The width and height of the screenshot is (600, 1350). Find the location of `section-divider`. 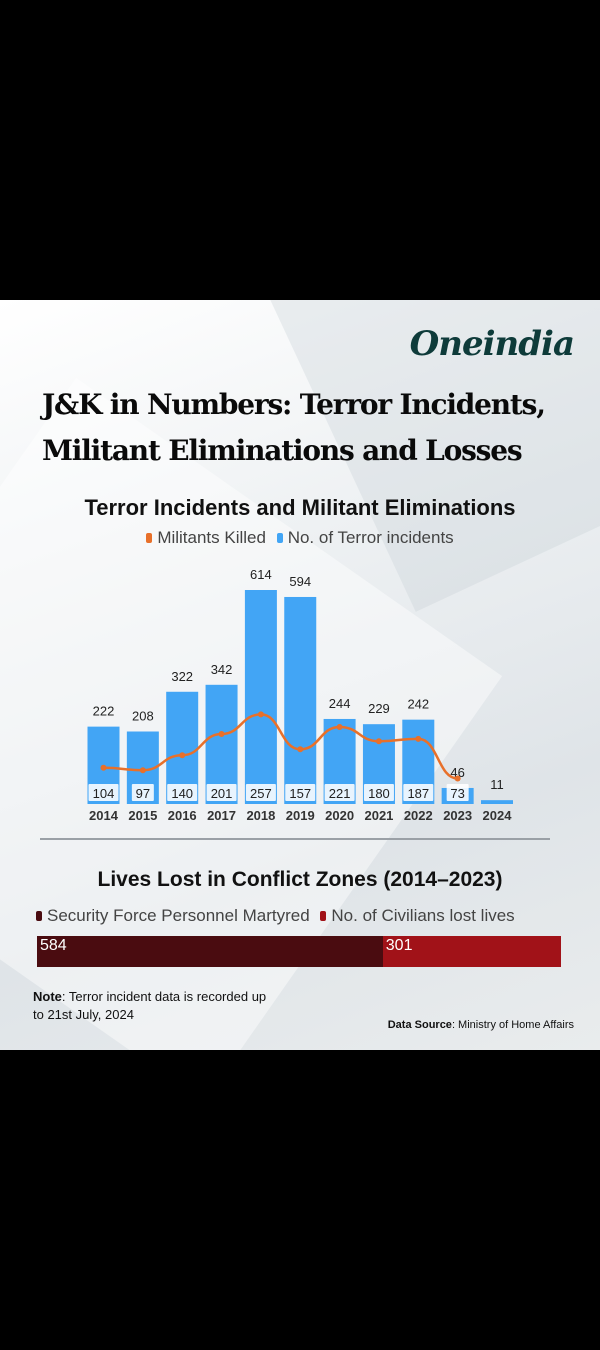

section-divider is located at coordinates (295, 839).